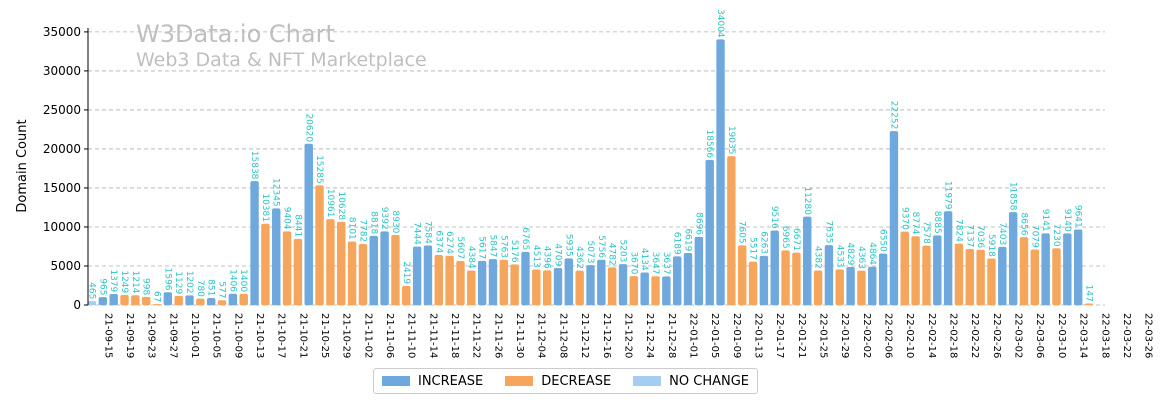 The height and width of the screenshot is (400, 1160). I want to click on x-tick-label: 21-11-18, so click(454, 335).